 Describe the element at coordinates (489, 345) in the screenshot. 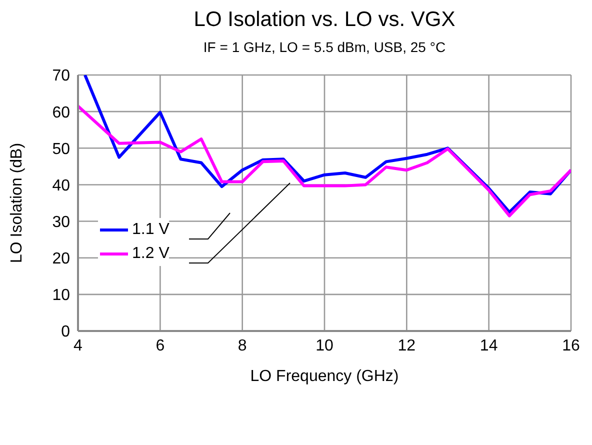

I see `x-tick-label: 14` at that location.